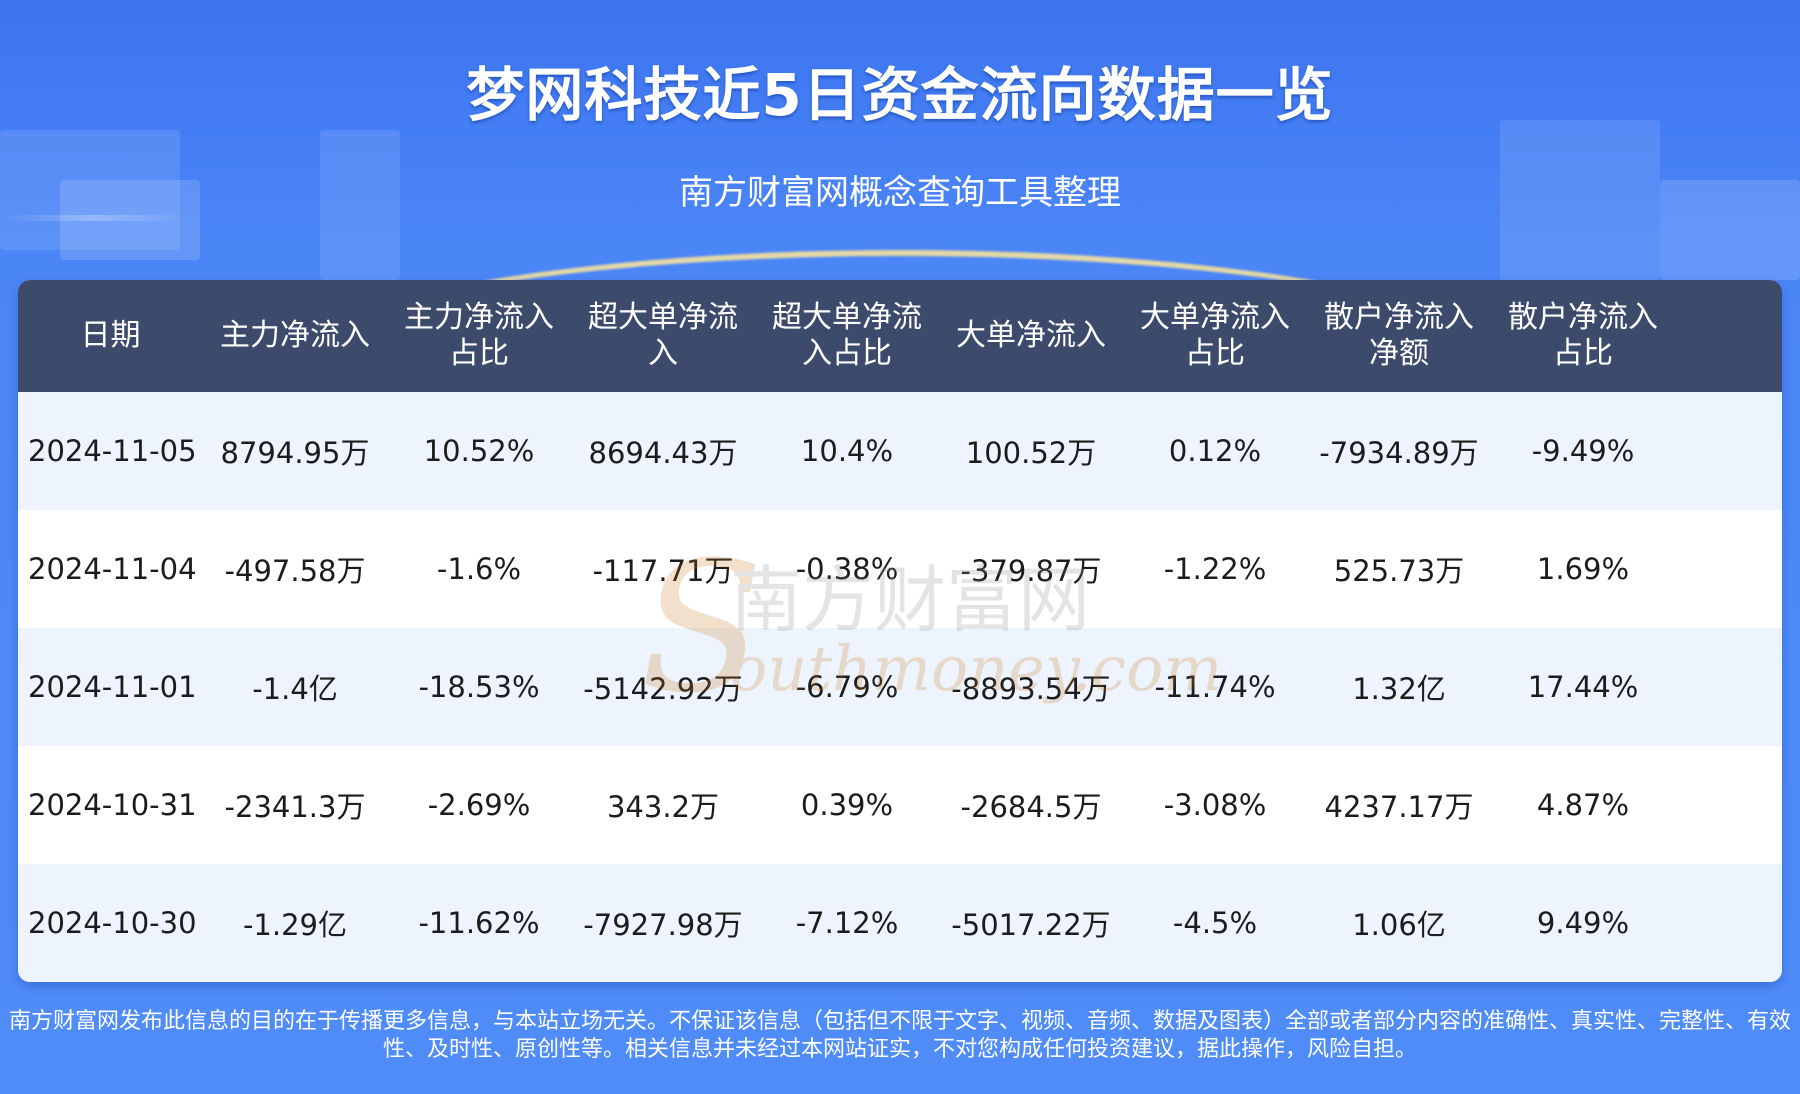 This screenshot has height=1094, width=1800. Describe the element at coordinates (295, 453) in the screenshot. I see `value-cell: 8794.95万` at that location.